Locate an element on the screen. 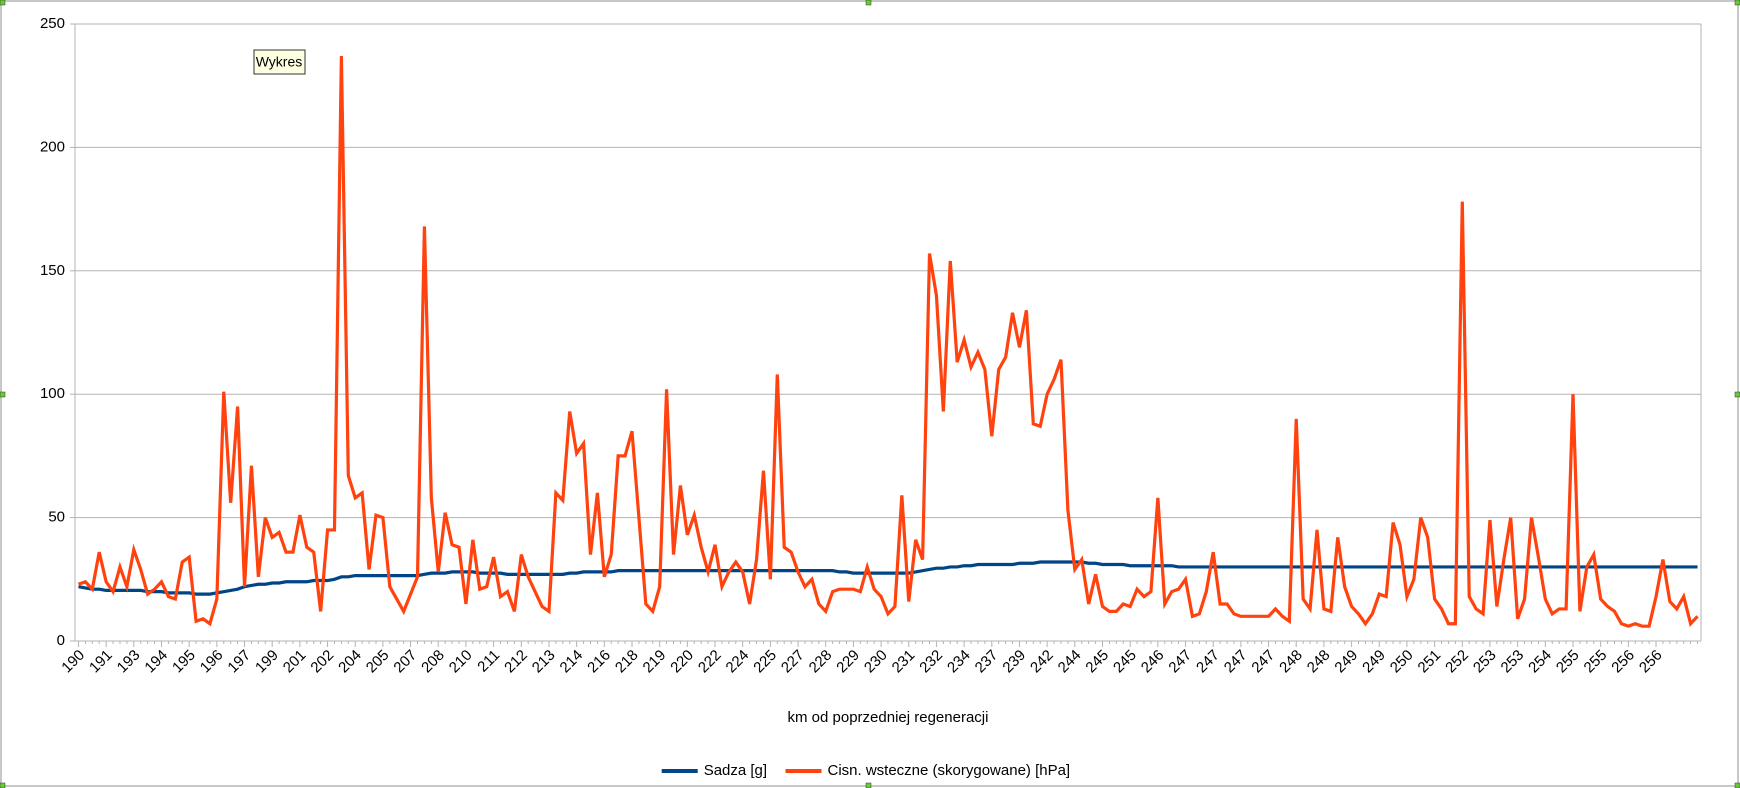 The width and height of the screenshot is (1740, 788). series-line is located at coordinates (888, 578).